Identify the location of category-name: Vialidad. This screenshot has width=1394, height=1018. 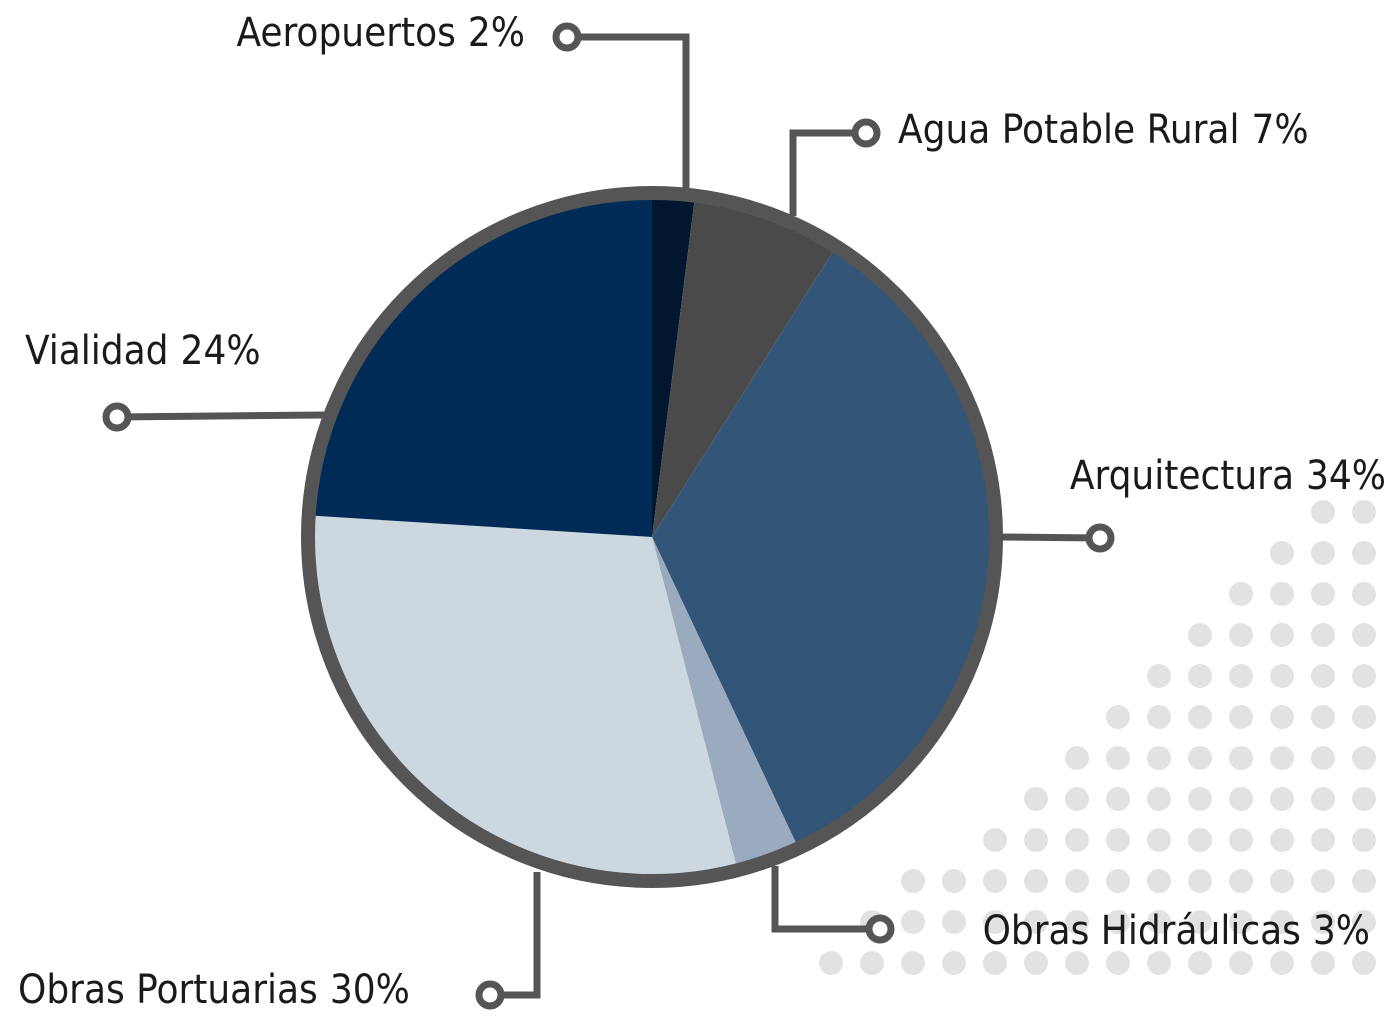
(97, 351).